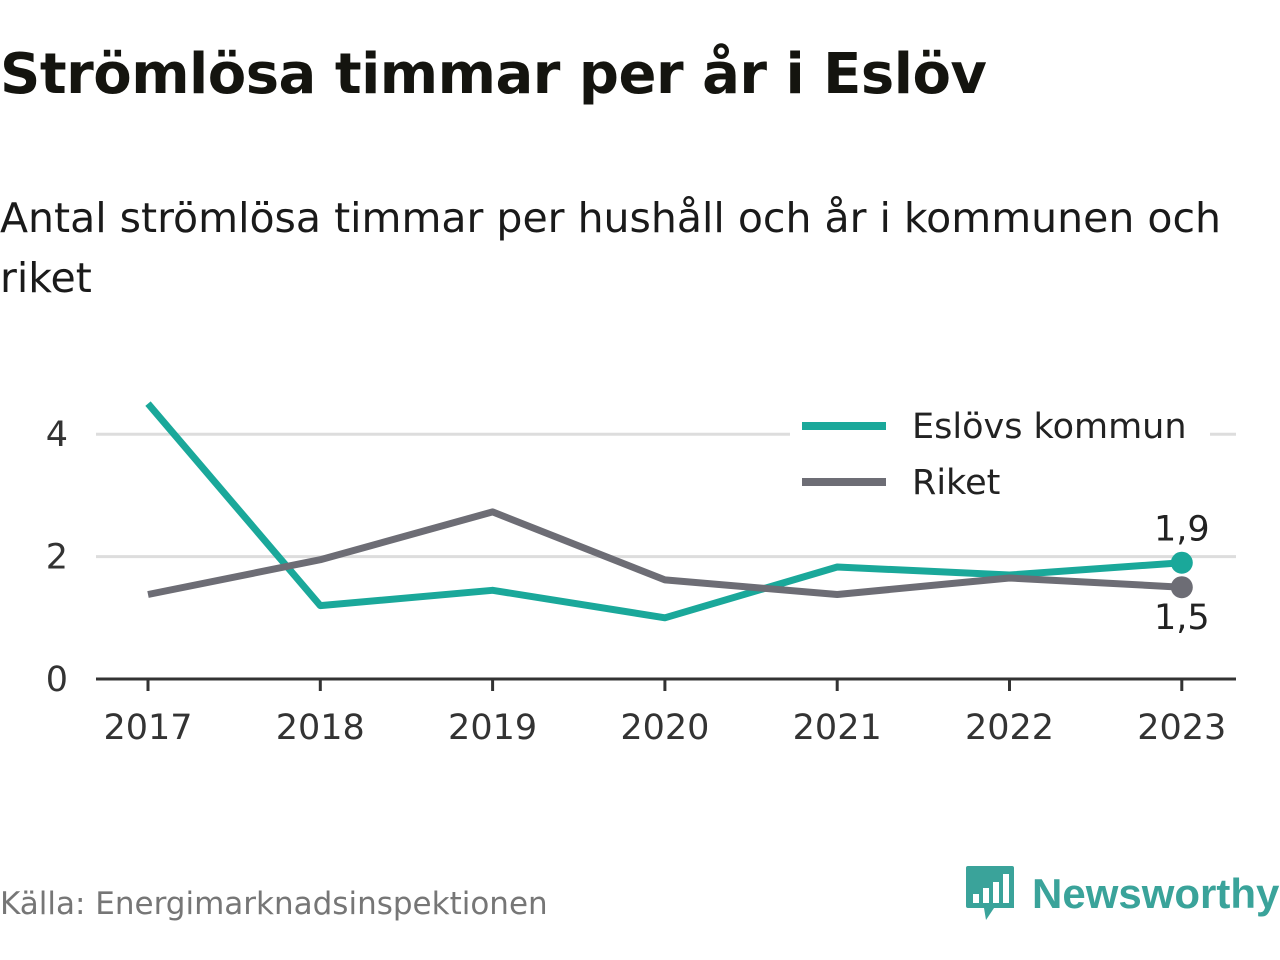 This screenshot has width=1280, height=960. I want to click on data-labels: 1,9 1,5, so click(1182, 574).